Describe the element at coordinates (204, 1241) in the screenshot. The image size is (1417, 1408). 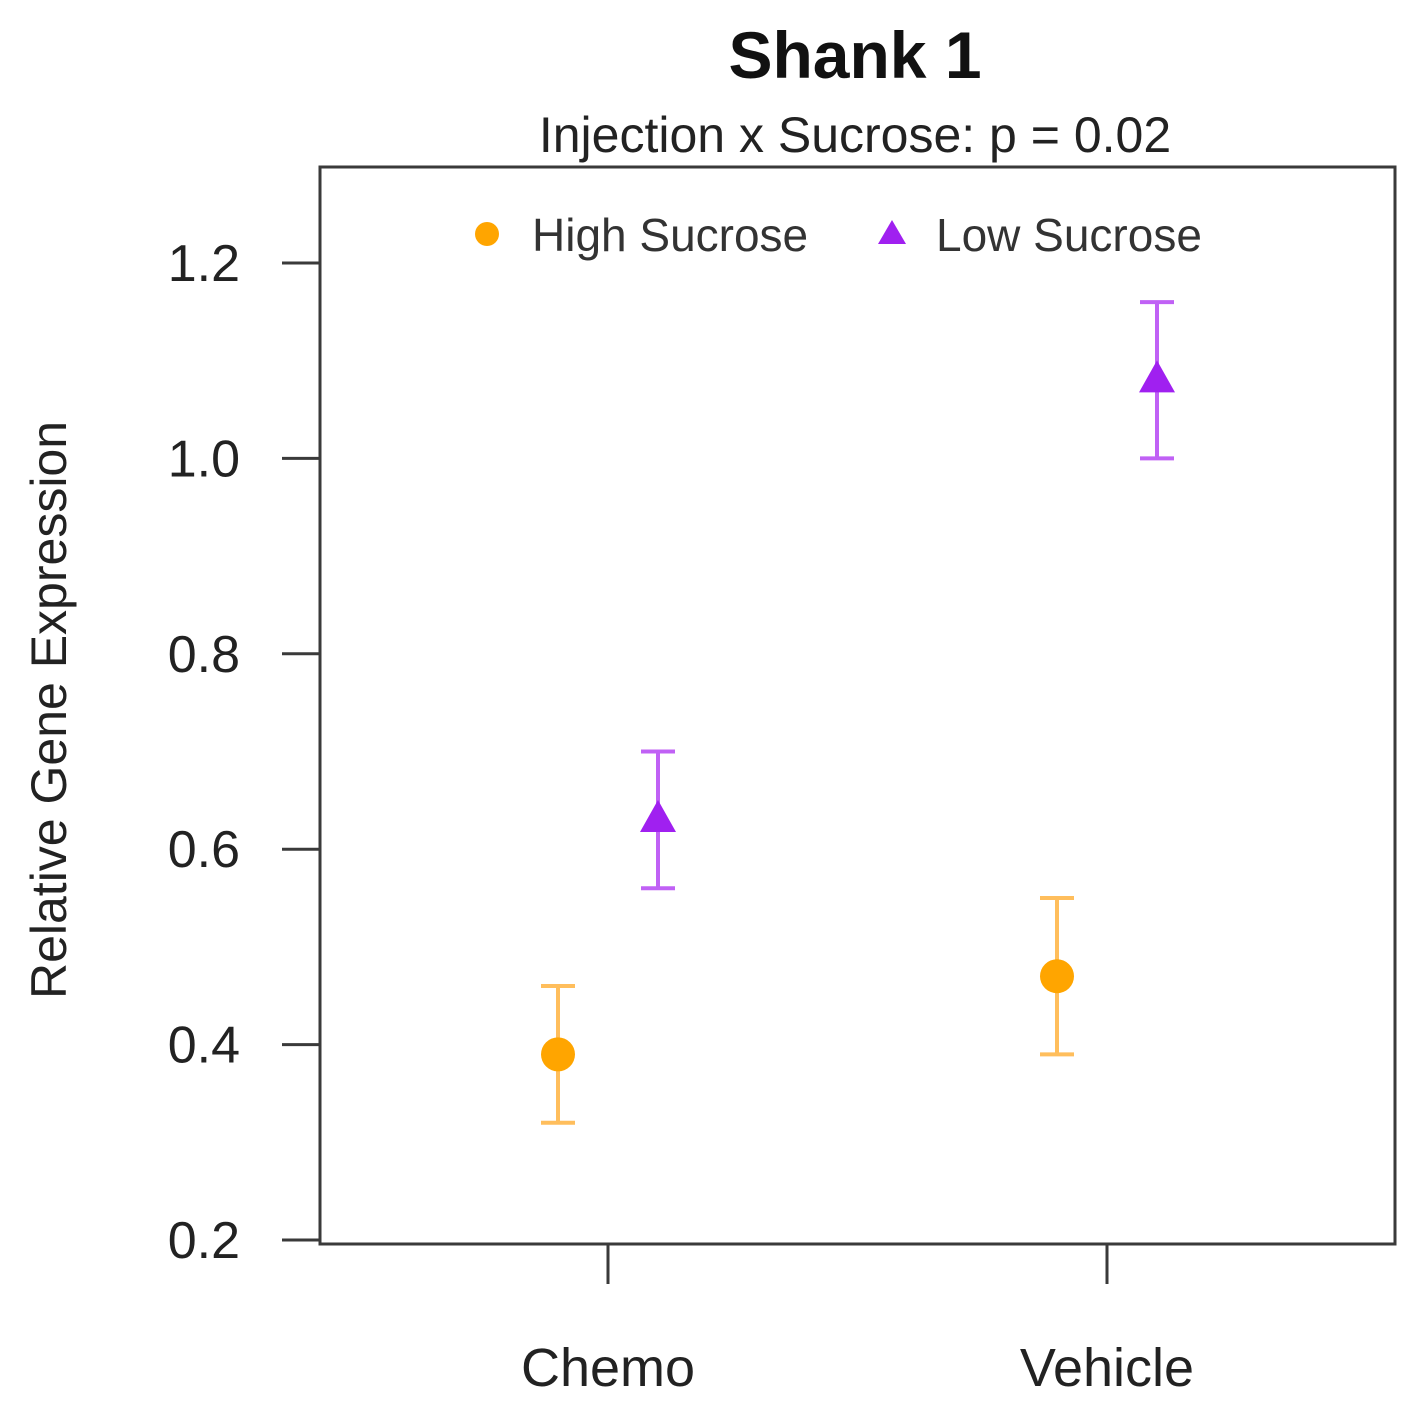
I see `y-tick-label: 0.2` at that location.